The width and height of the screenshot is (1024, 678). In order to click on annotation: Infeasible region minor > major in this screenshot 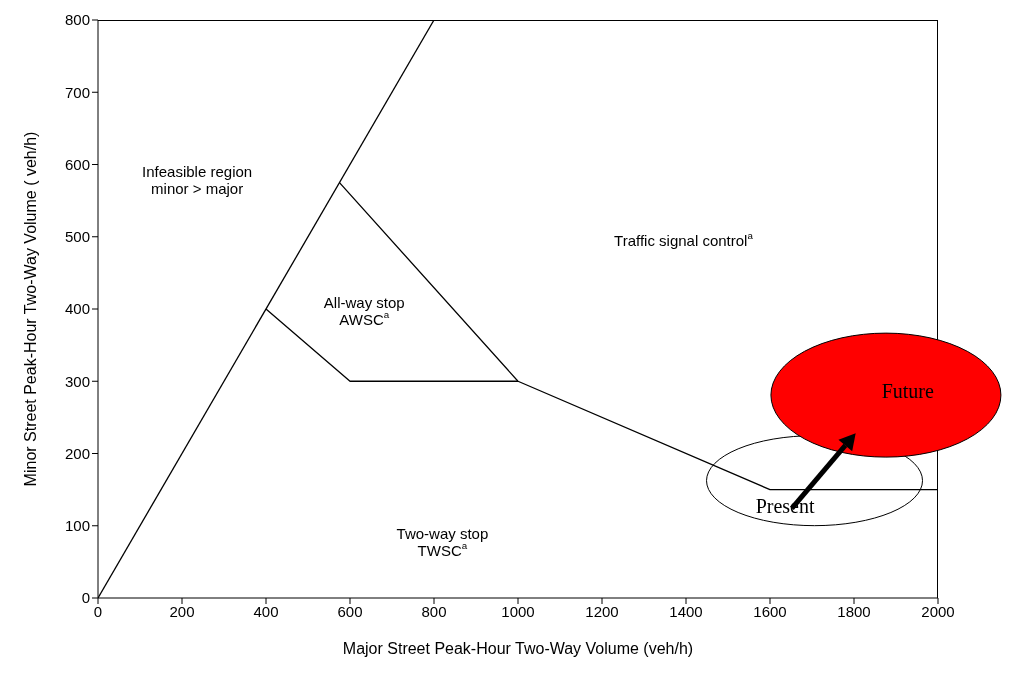, I will do `click(197, 180)`.